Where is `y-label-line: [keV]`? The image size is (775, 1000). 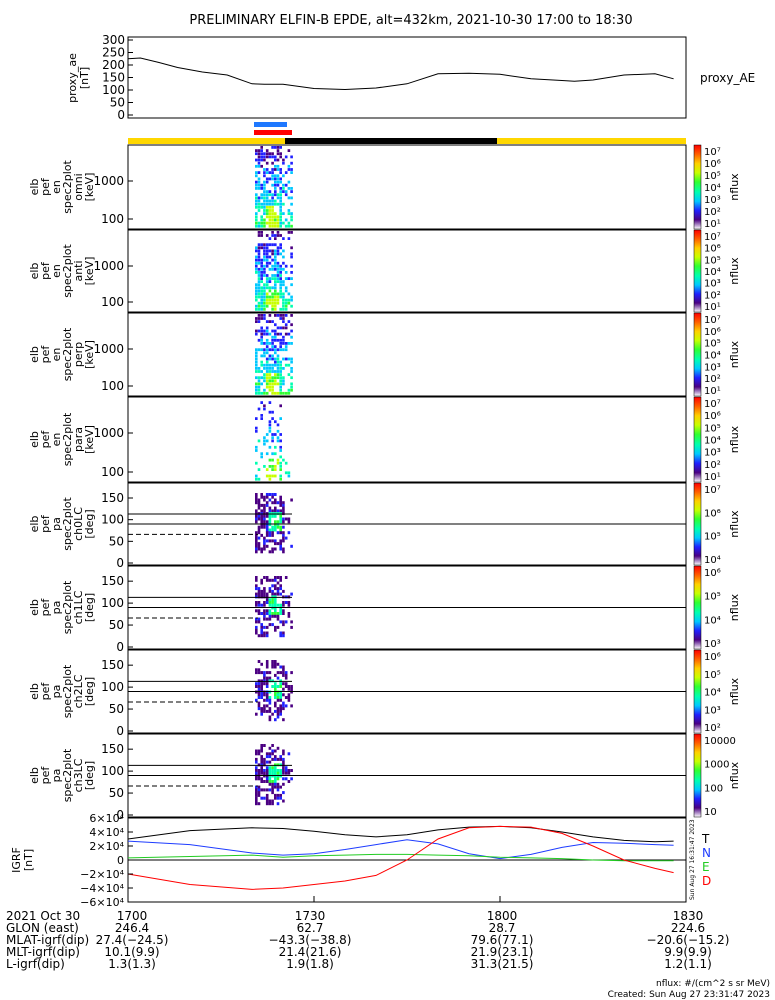 y-label-line: [keV] is located at coordinates (89, 271).